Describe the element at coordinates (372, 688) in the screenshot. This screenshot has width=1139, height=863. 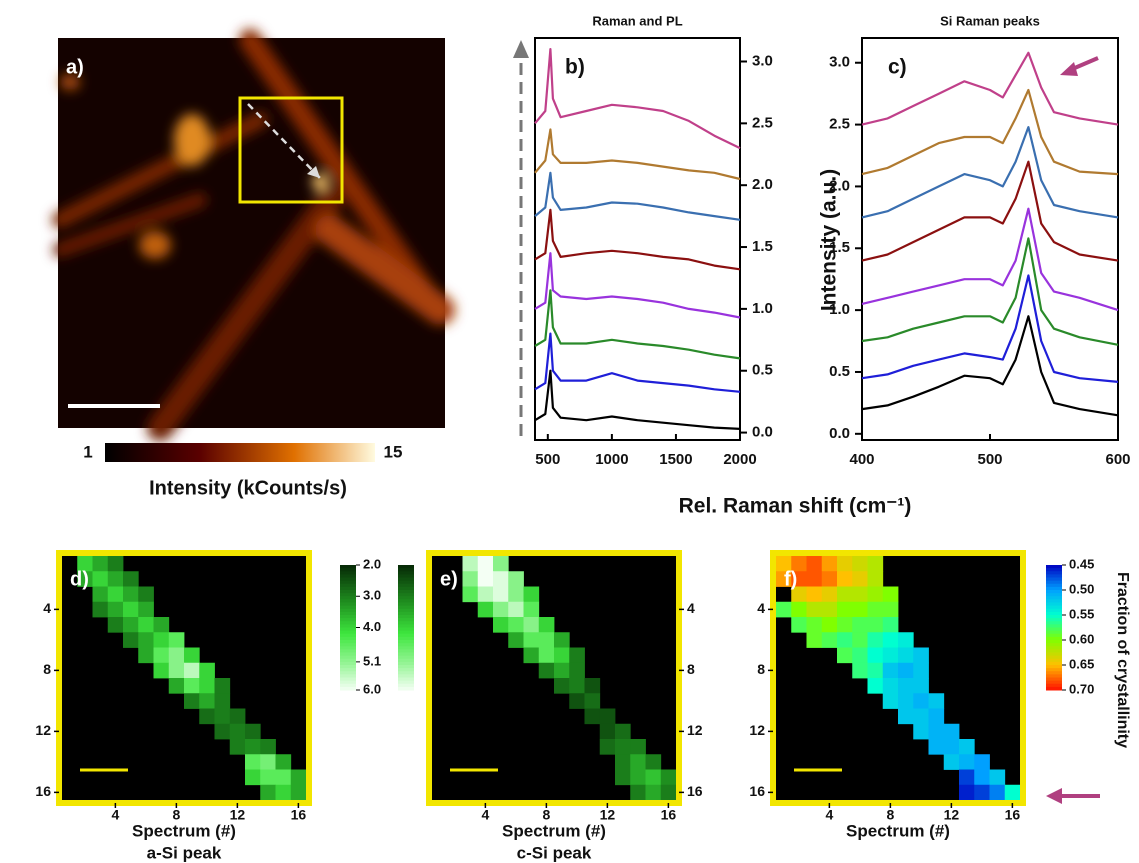
I see `colorbar-tick-label: 6.0` at that location.